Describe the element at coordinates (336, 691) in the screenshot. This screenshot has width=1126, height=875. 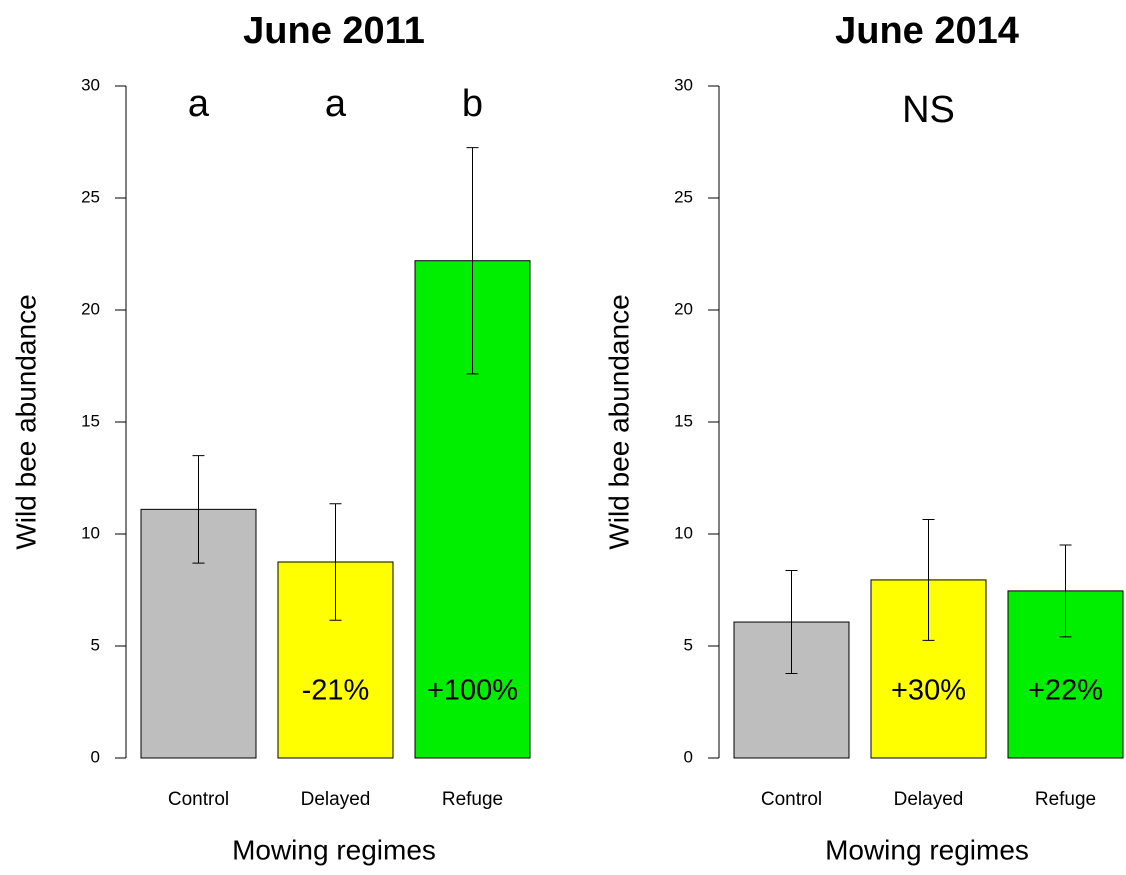
I see `bar-label: -21%` at that location.